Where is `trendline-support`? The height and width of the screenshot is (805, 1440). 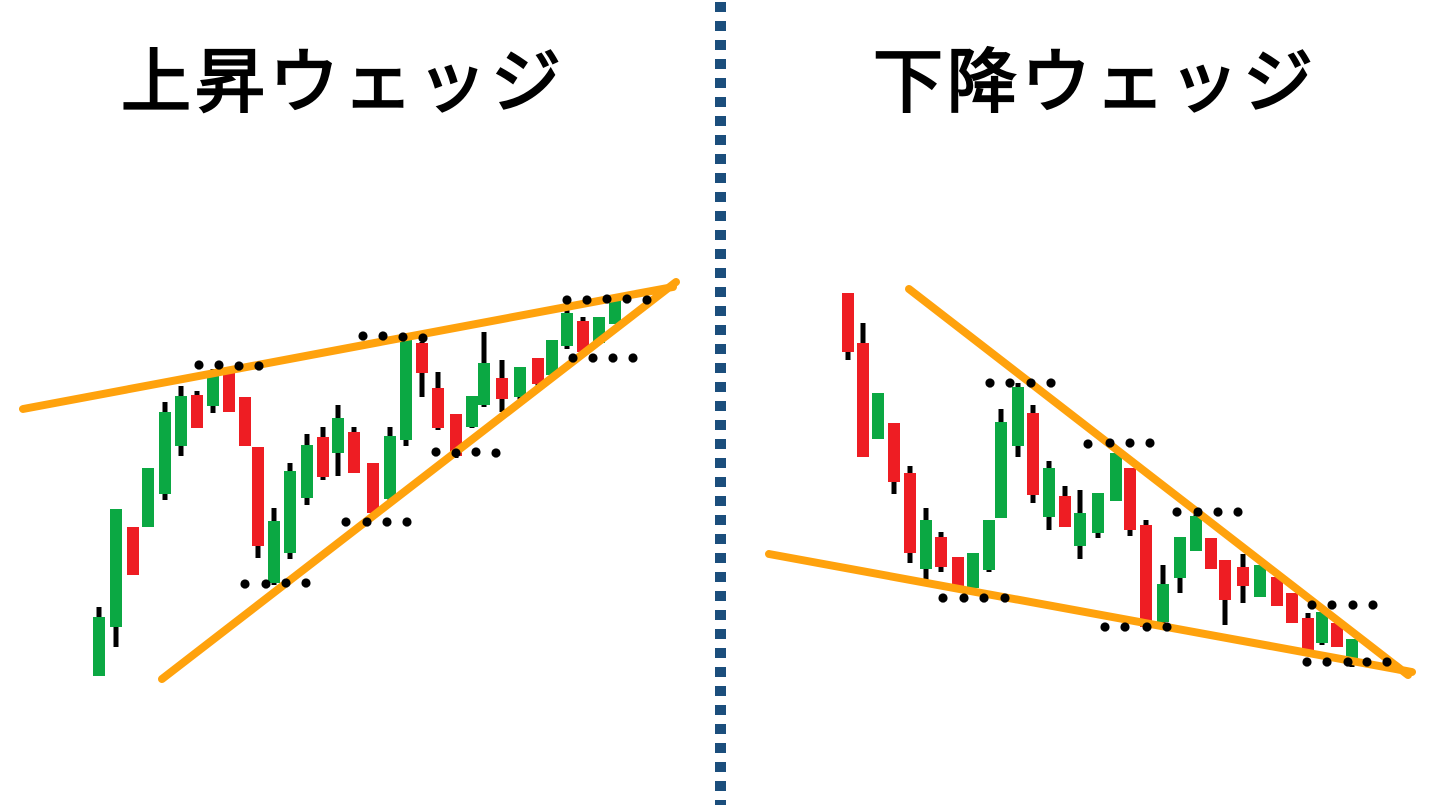
trendline-support is located at coordinates (1090, 613).